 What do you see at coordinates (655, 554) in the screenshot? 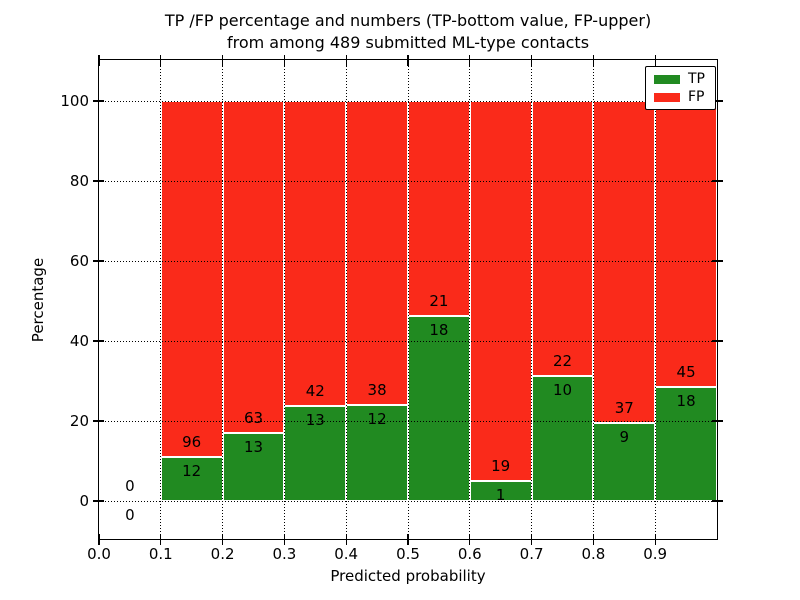
I see `x-tick-label: 0.9` at bounding box center [655, 554].